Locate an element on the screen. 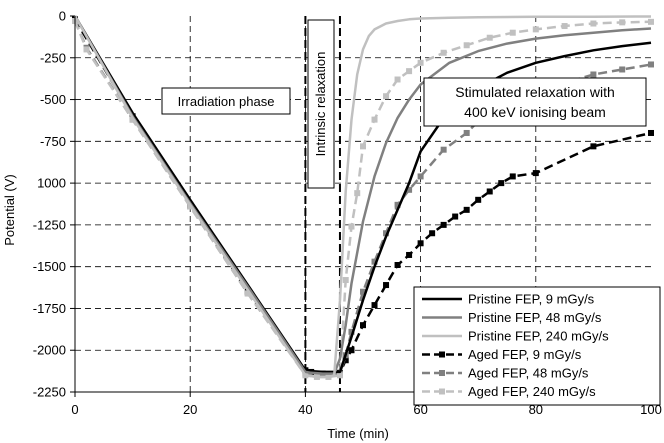  x-axis-tick-labels: 0 20 40 60 80 100 is located at coordinates (366, 404).